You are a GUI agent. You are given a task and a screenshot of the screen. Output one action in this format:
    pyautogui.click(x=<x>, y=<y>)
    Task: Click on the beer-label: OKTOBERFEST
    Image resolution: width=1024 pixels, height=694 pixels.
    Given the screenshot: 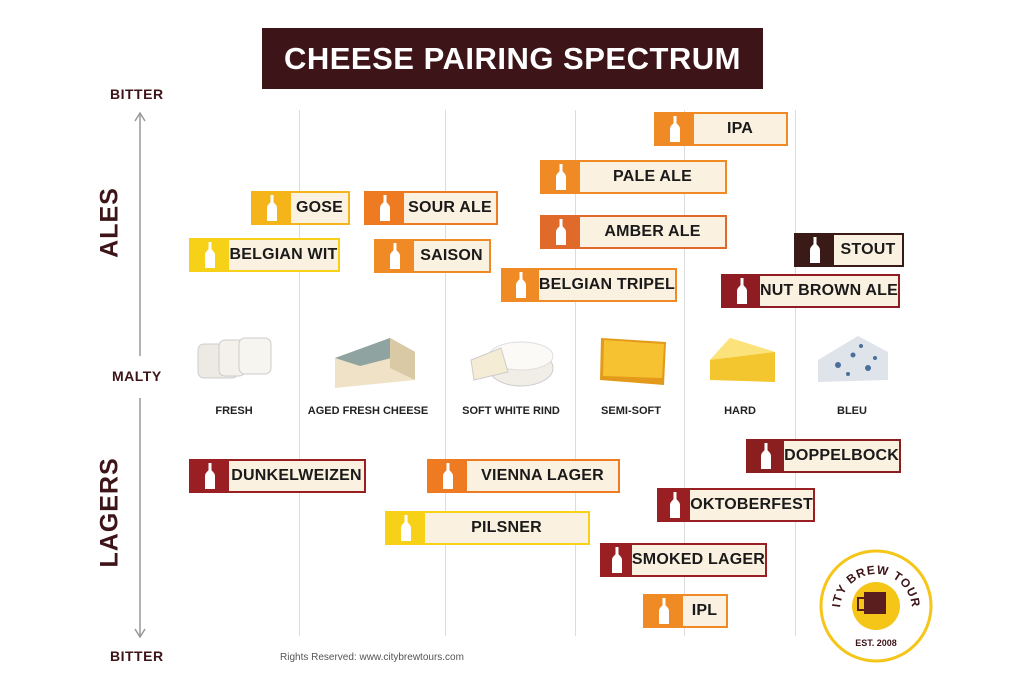 What is the action you would take?
    pyautogui.click(x=751, y=504)
    